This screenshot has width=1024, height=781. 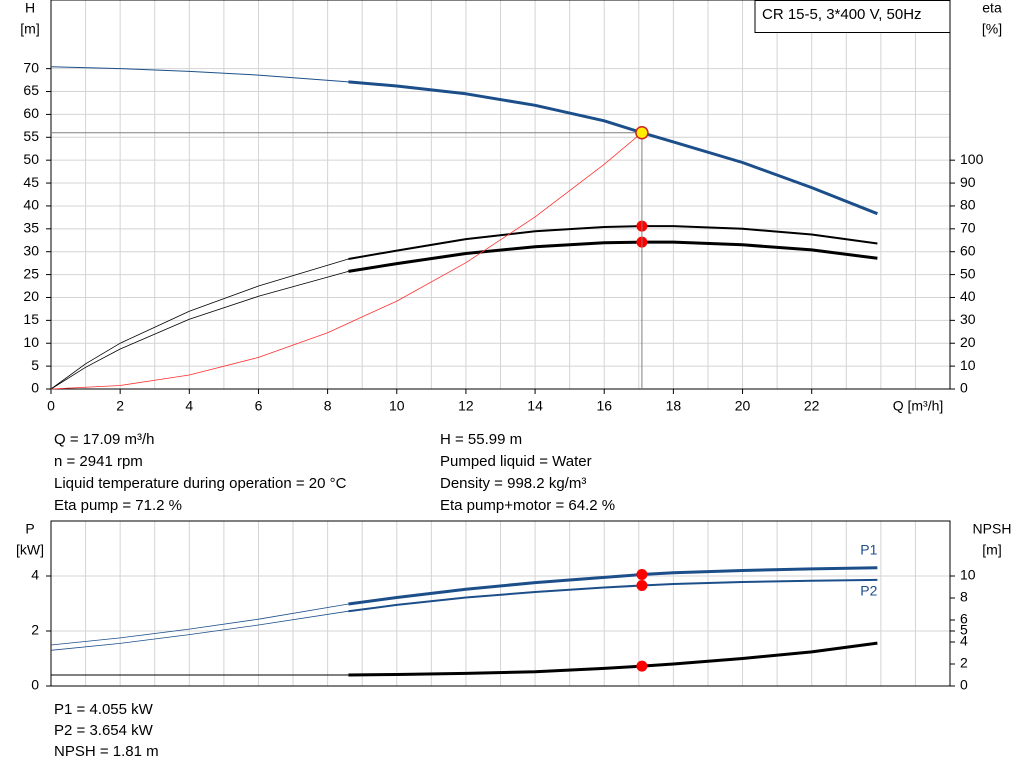 What do you see at coordinates (104, 709) in the screenshot?
I see `readout: P1 = 4.055 kW` at bounding box center [104, 709].